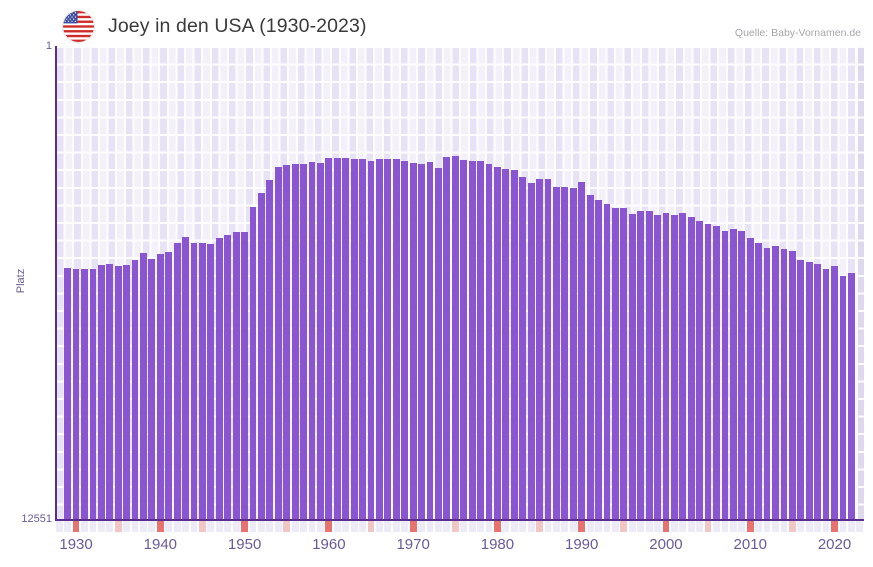  Describe the element at coordinates (539, 526) in the screenshot. I see `tick-minor` at that location.